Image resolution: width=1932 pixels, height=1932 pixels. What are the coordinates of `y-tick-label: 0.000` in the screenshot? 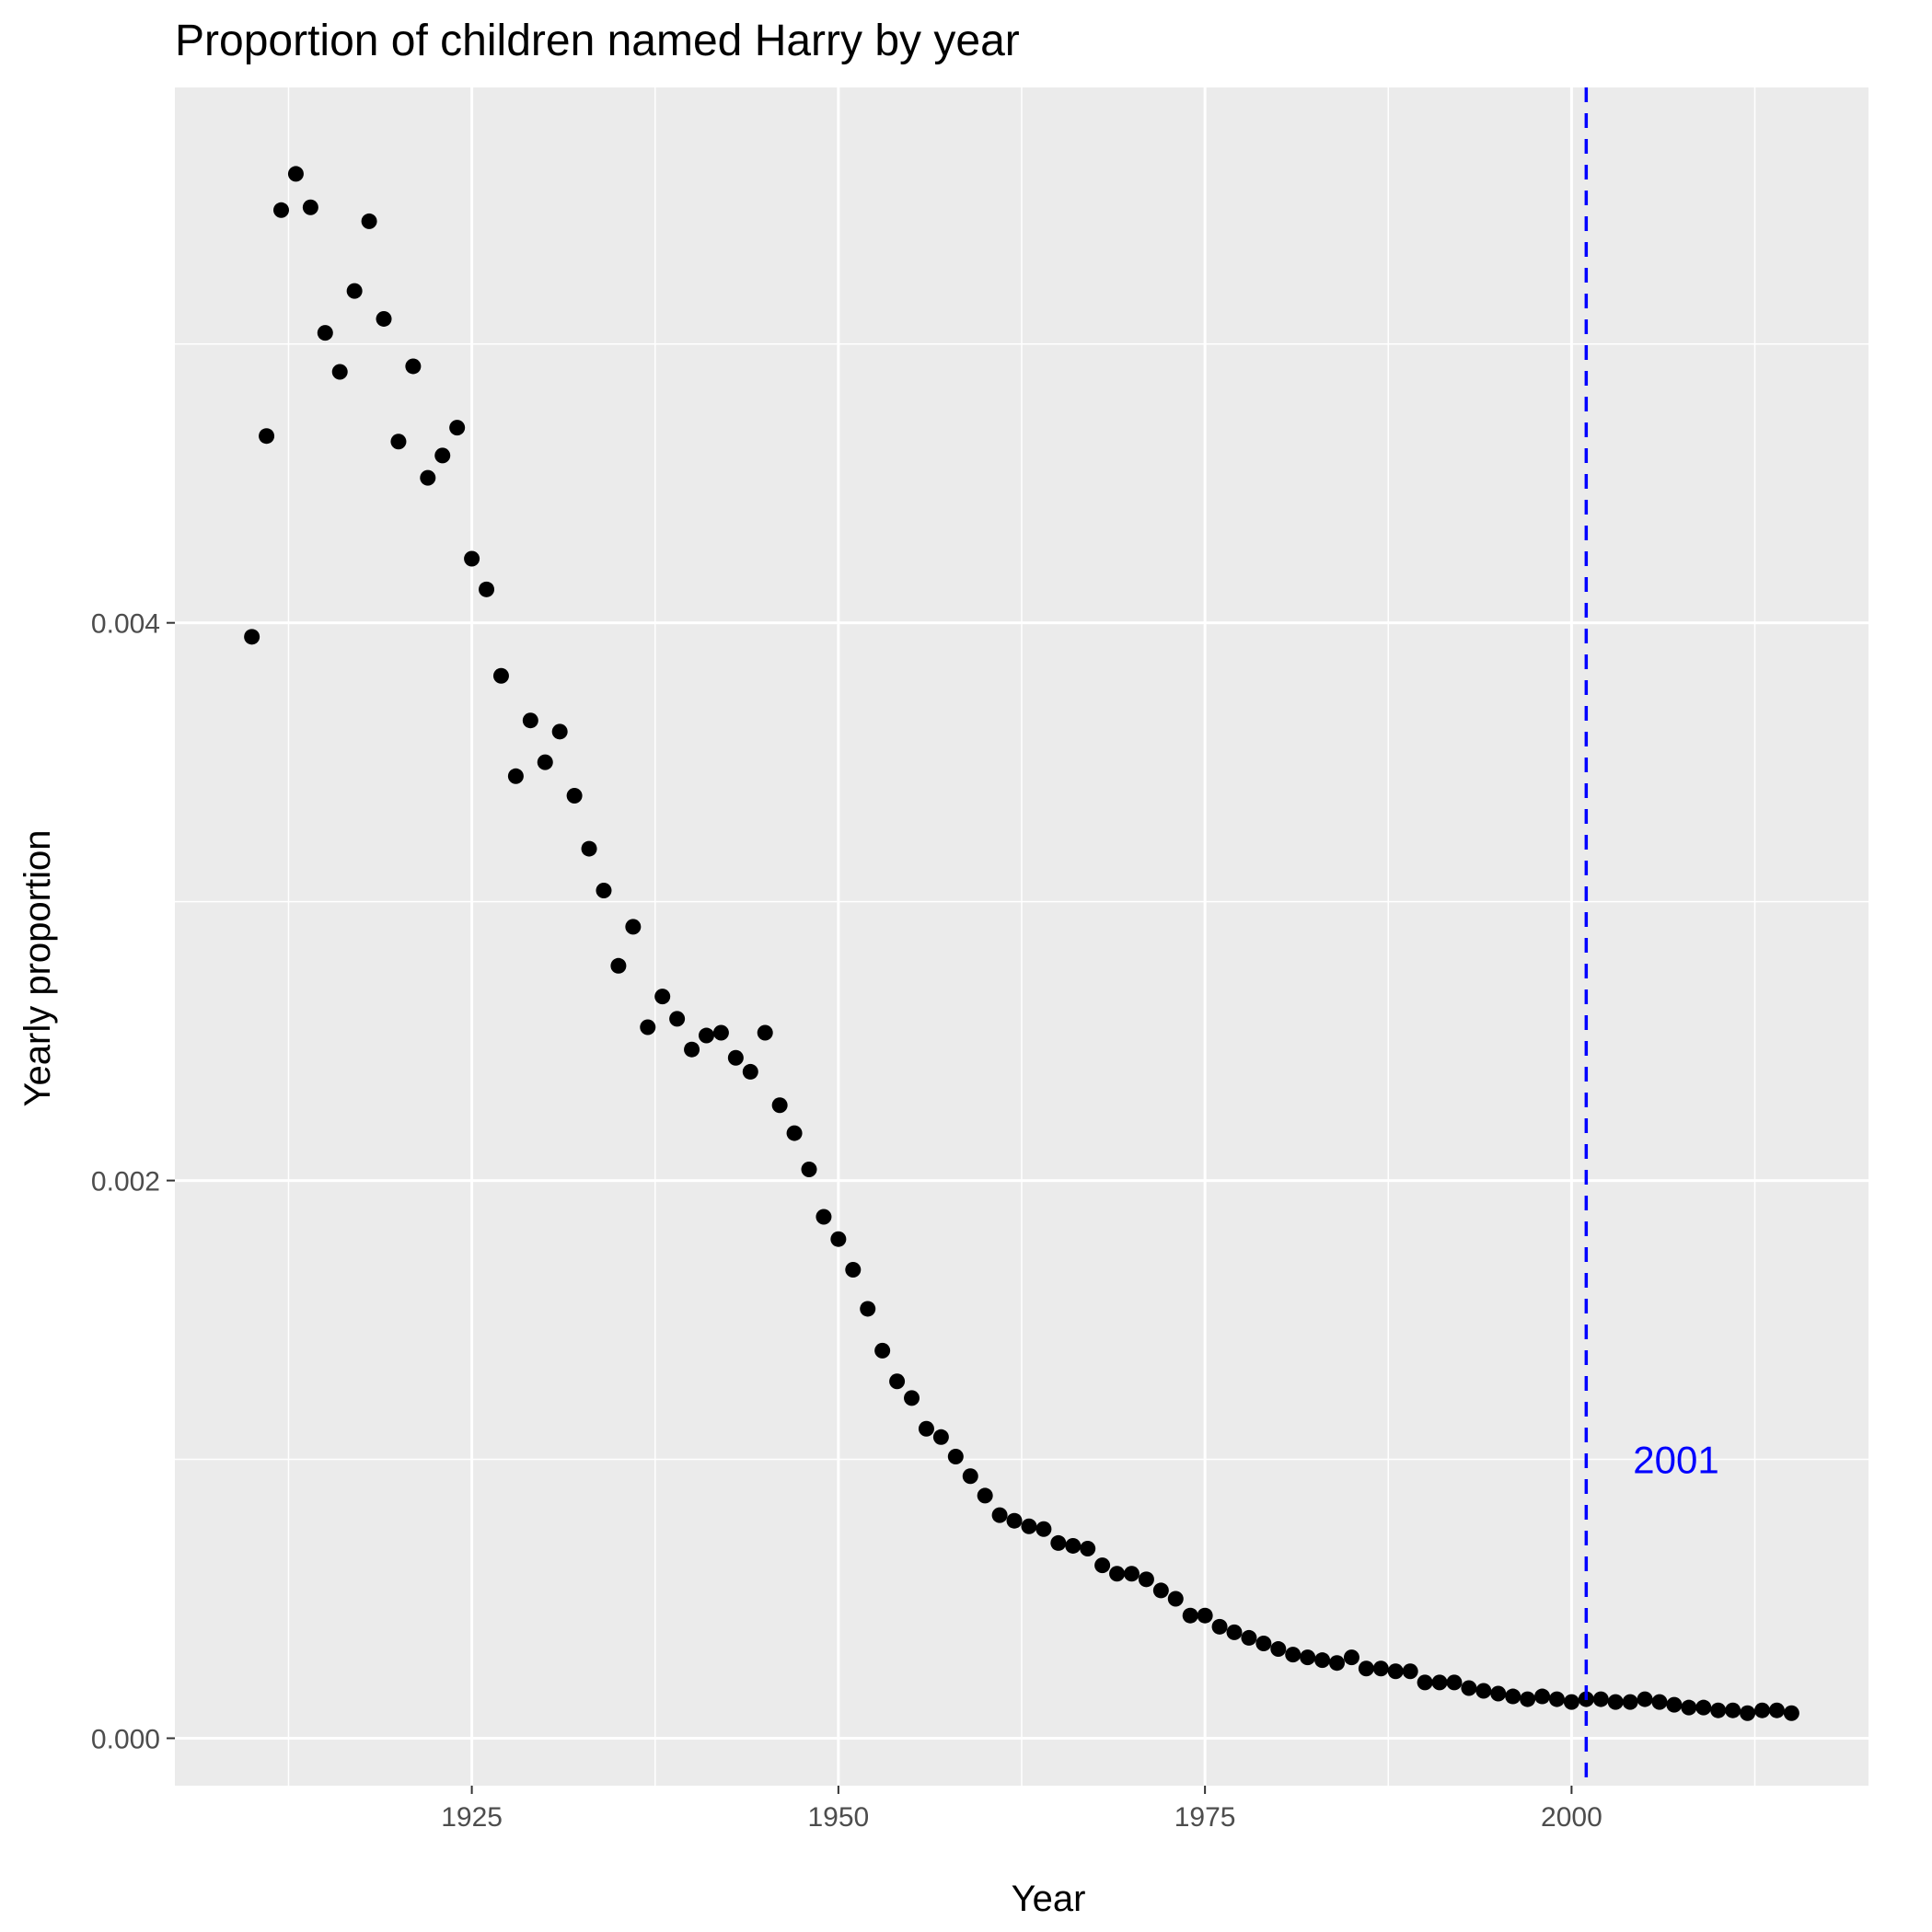 It's located at (126, 1739).